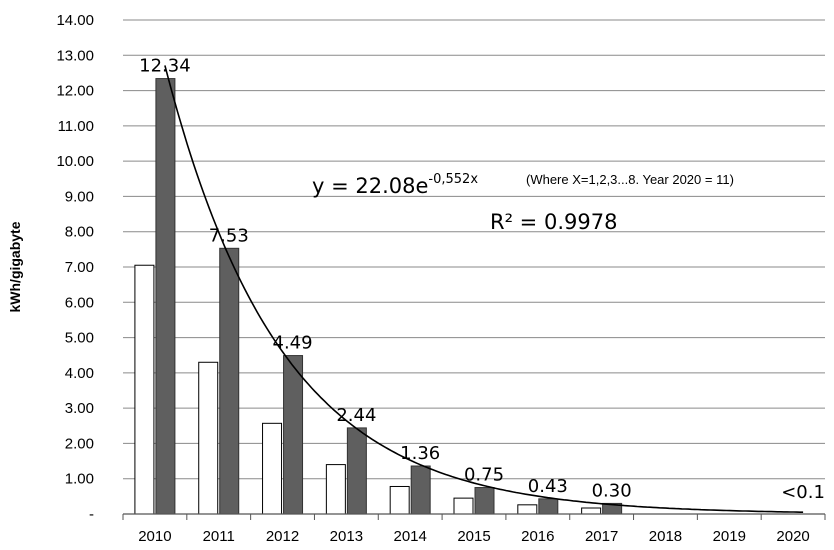  I want to click on x-tick-label: 2012, so click(282, 536).